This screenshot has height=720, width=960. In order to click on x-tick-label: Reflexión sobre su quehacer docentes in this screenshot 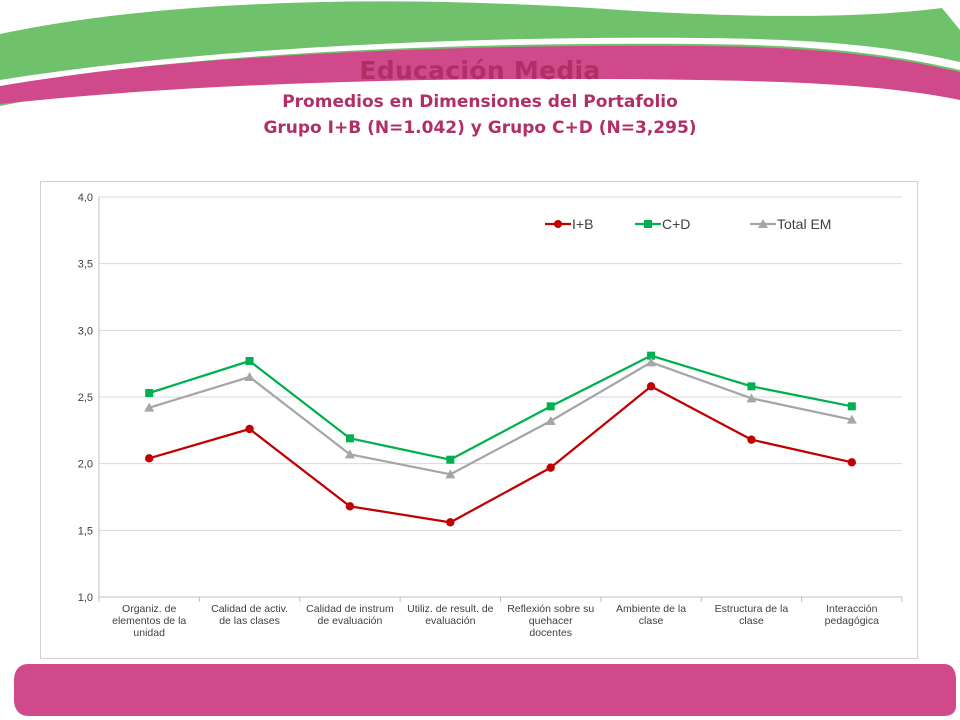, I will do `click(550, 621)`.